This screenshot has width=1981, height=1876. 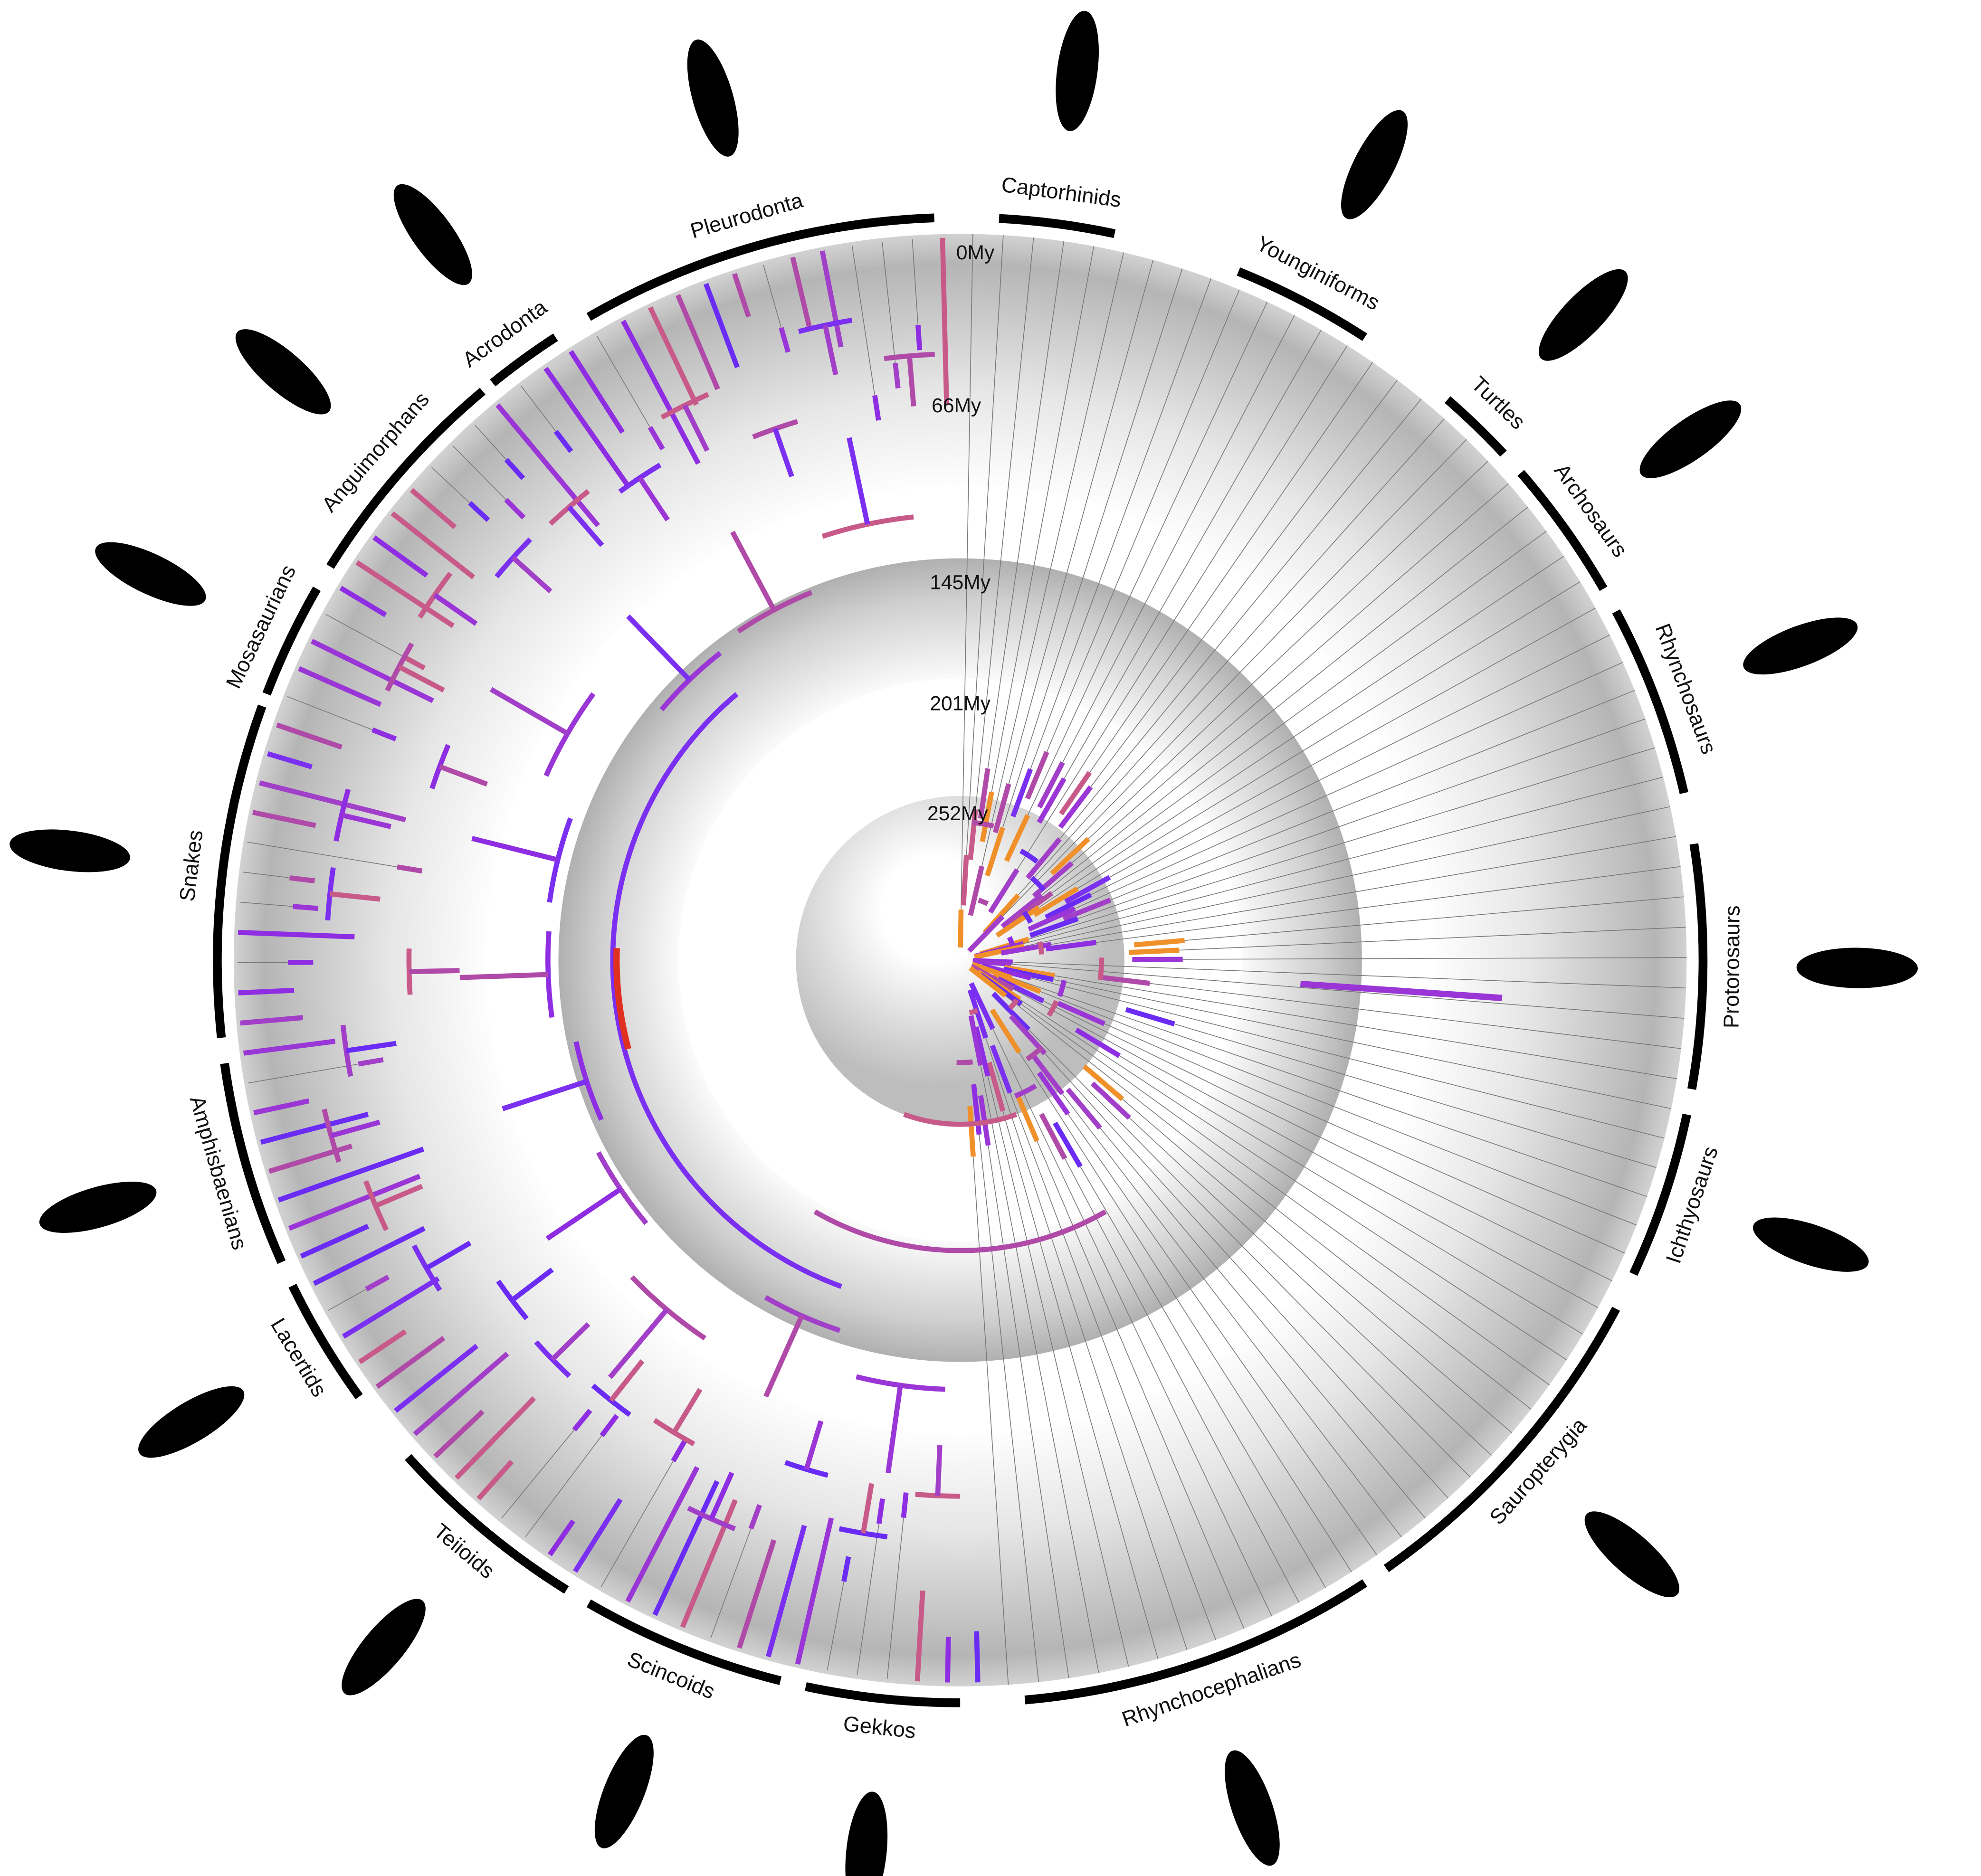 I want to click on time-label: 0My, so click(x=975, y=252).